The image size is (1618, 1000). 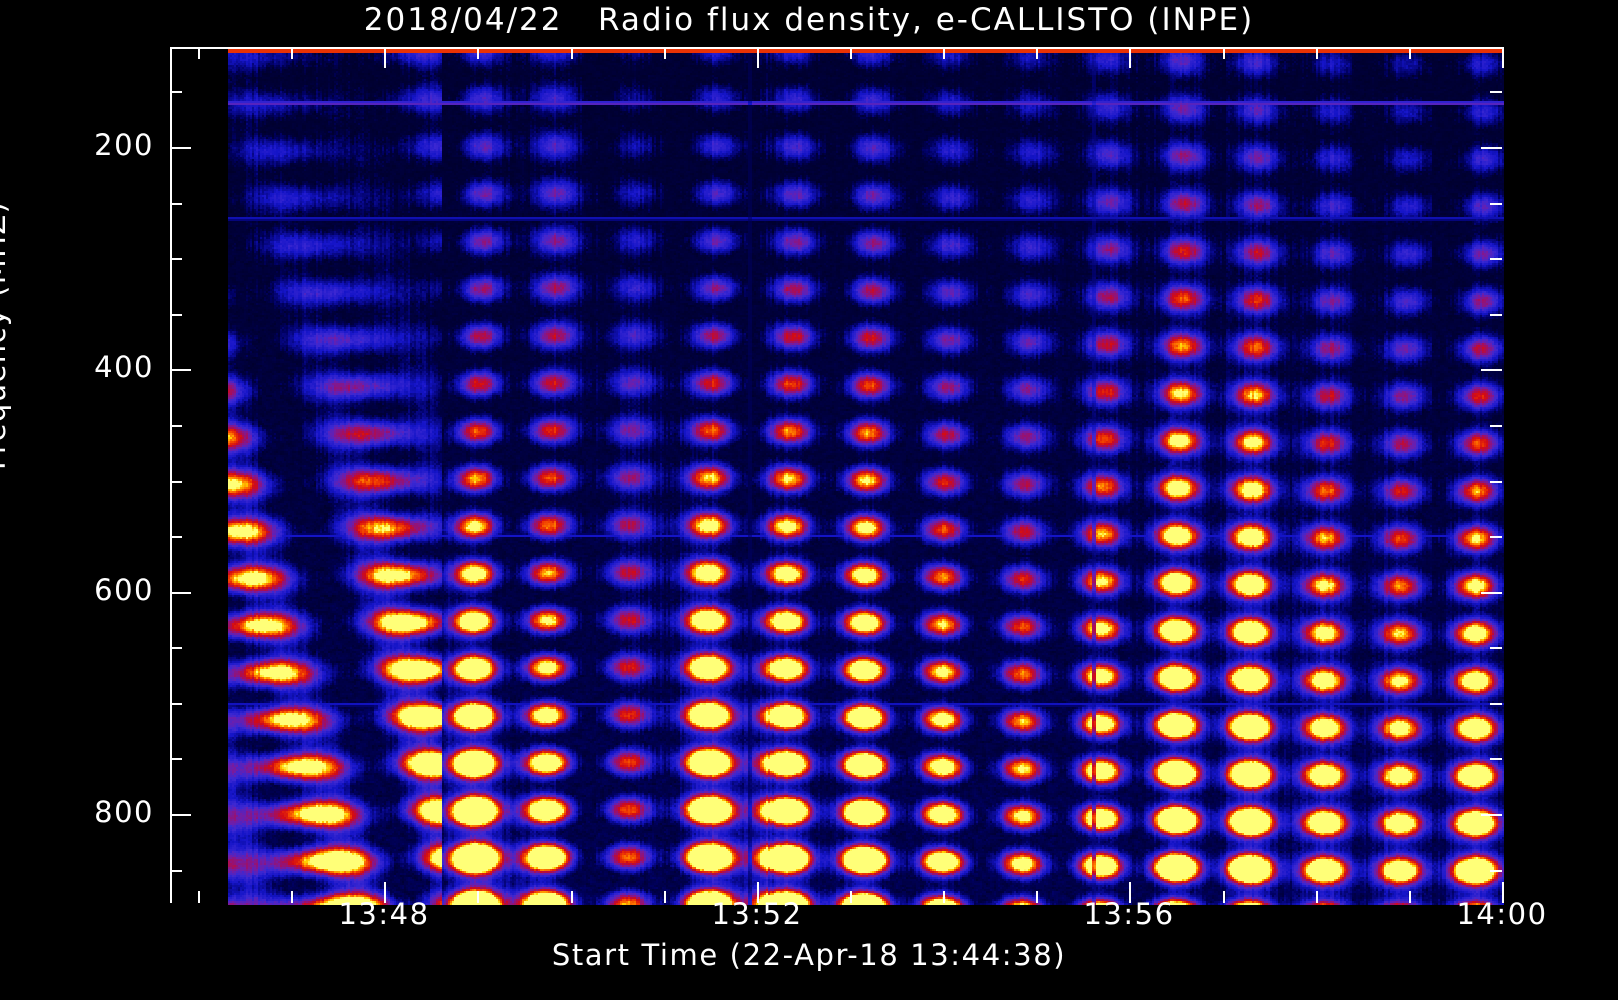 What do you see at coordinates (1129, 914) in the screenshot?
I see `x-tick-label: 13:56` at bounding box center [1129, 914].